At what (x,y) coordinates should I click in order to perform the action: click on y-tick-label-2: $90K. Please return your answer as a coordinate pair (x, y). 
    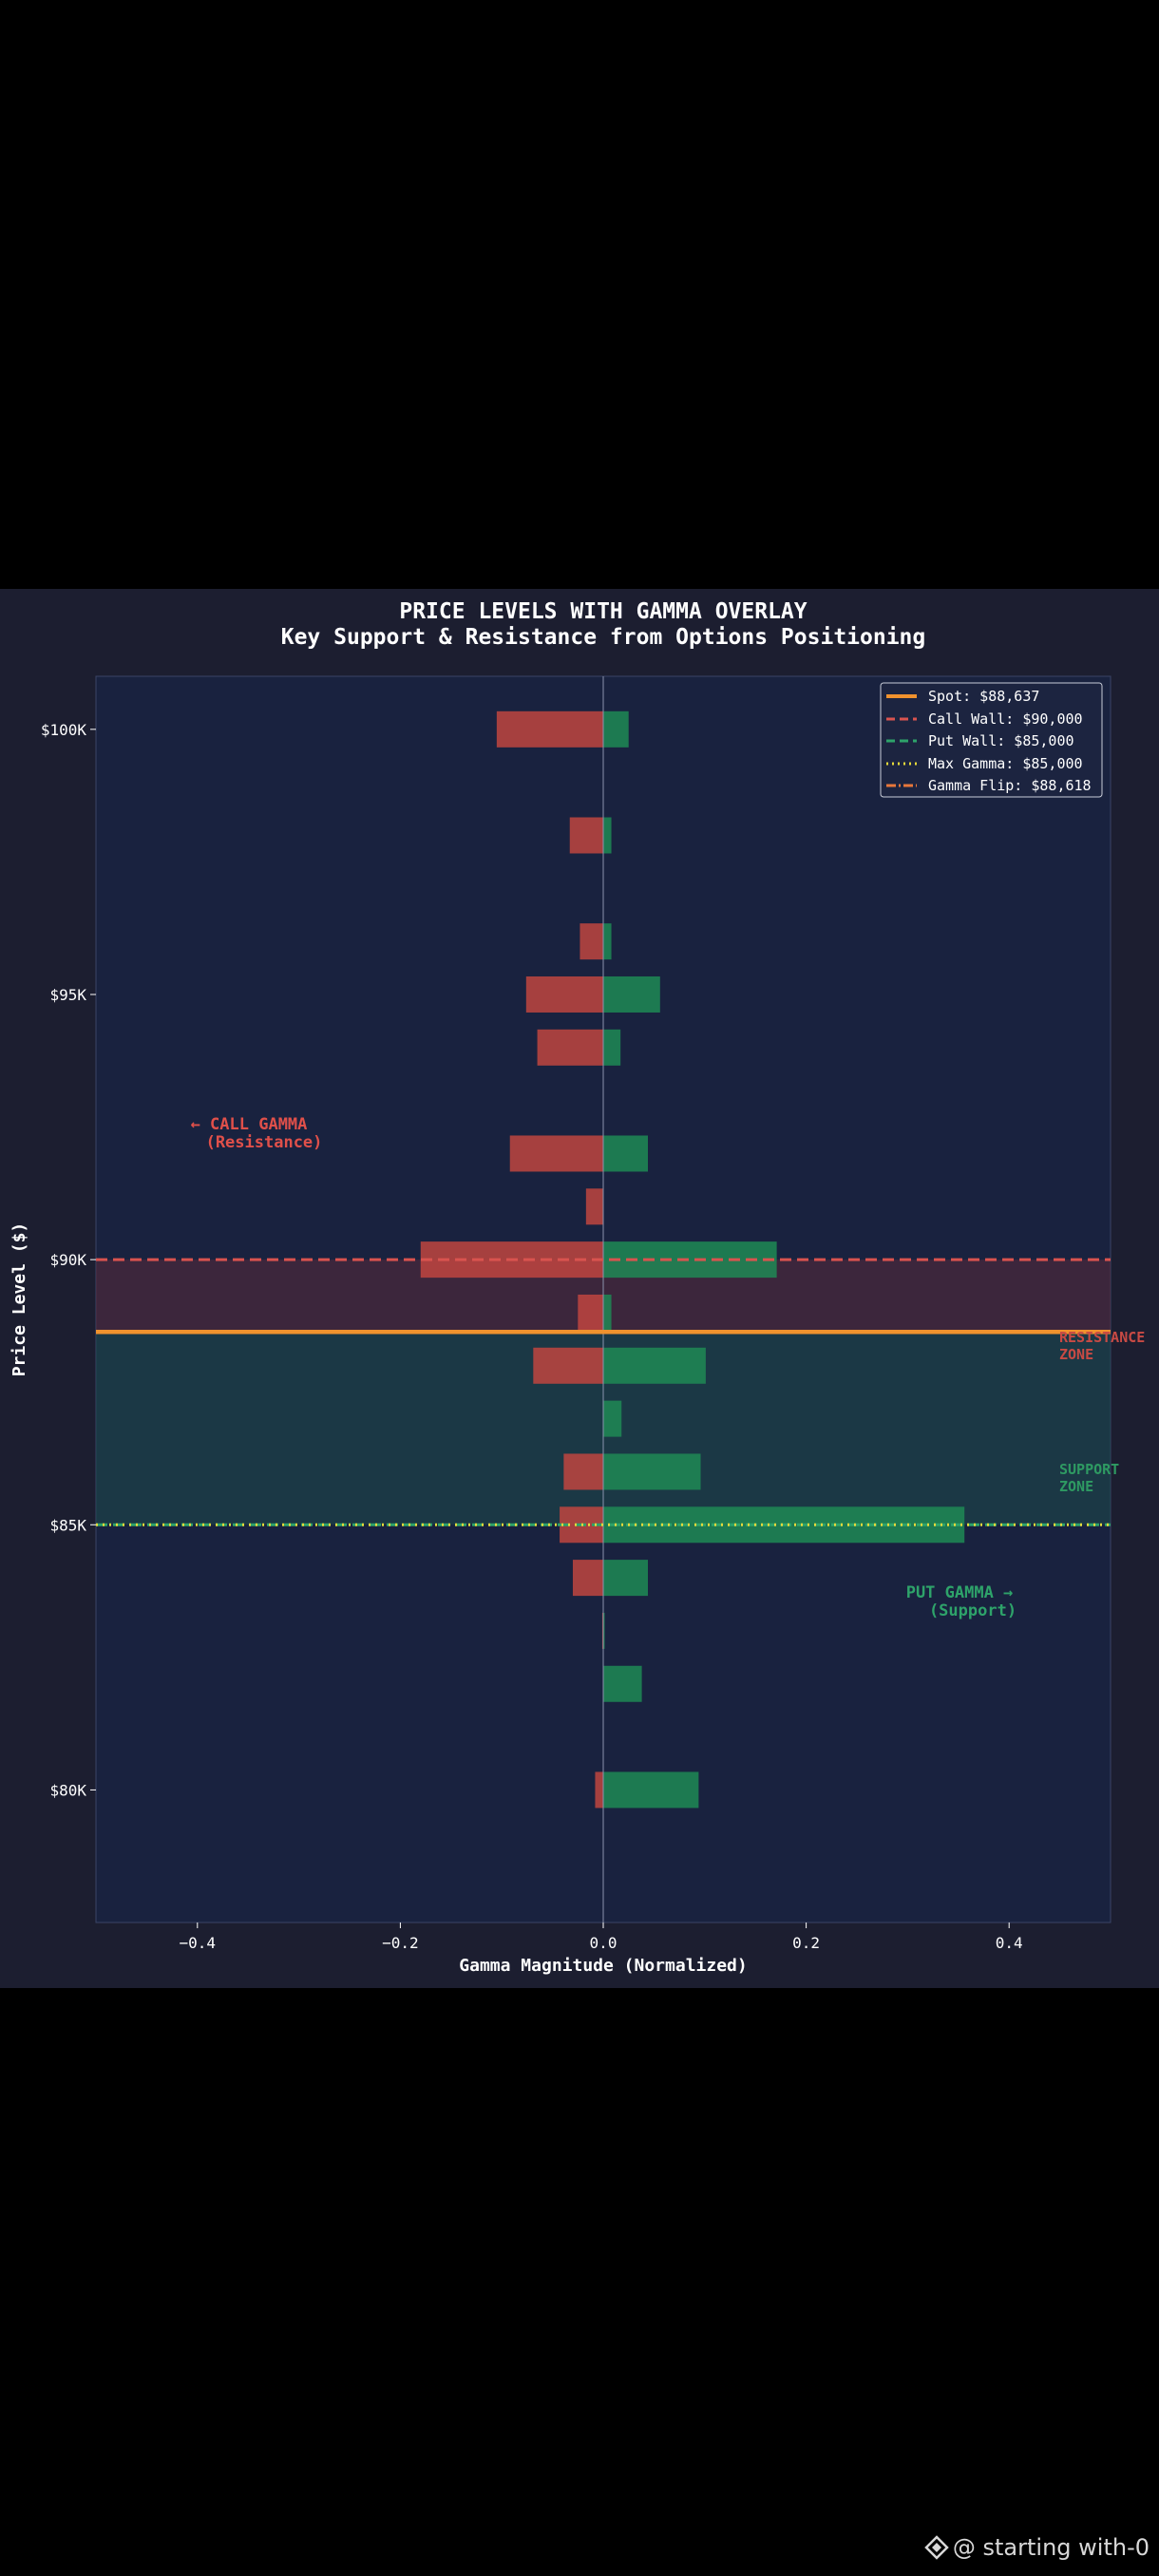
    Looking at the image, I should click on (67, 1260).